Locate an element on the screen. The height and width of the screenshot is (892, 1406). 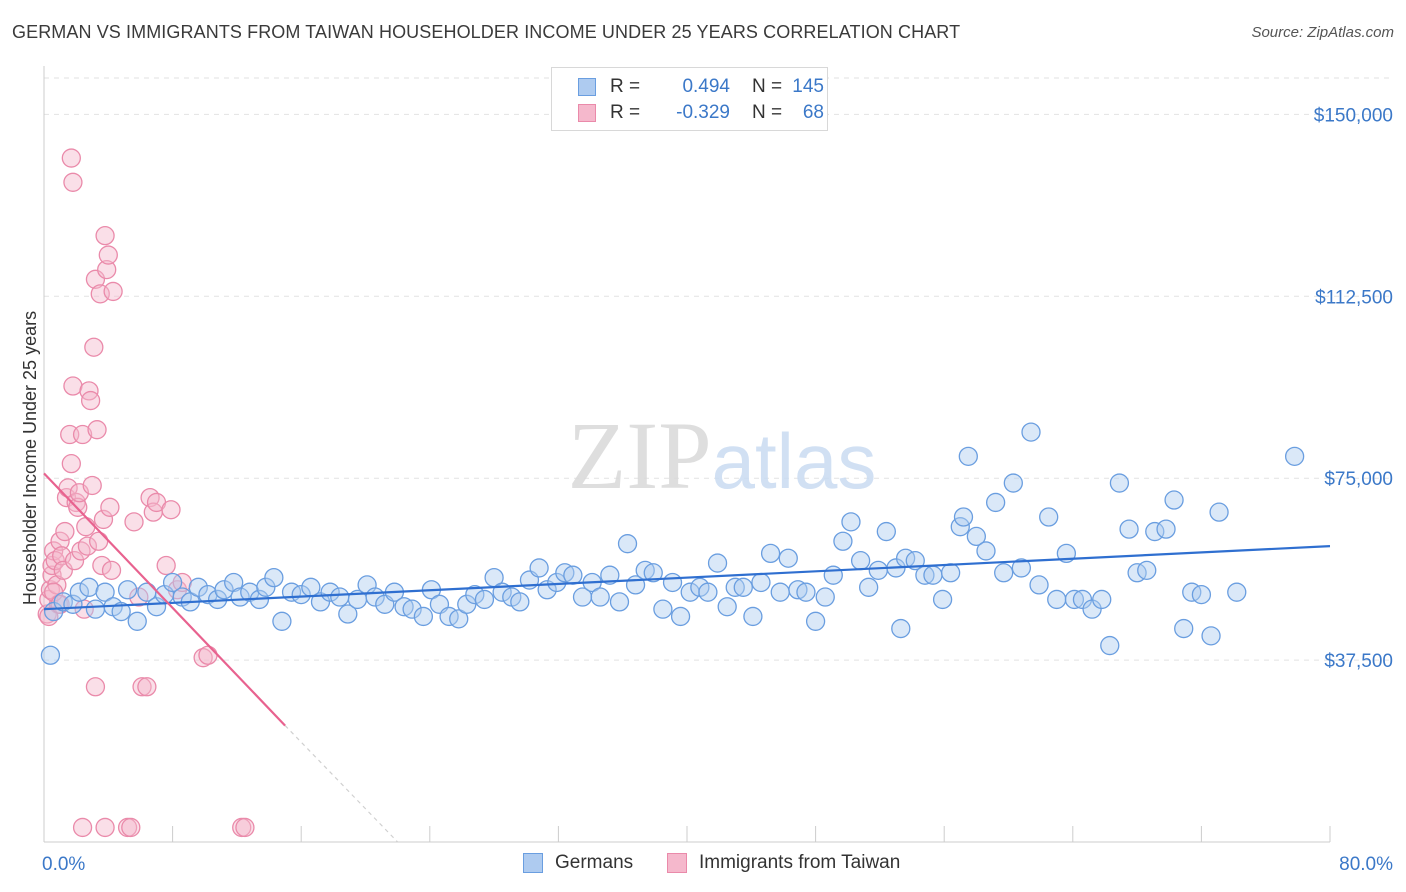
y-tick-label: $75,000 is located at coordinates (1358, 479).